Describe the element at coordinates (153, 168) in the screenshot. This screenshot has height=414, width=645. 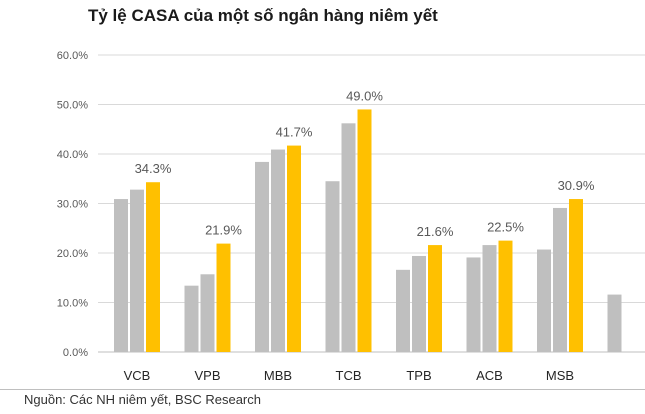
I see `data-label: 34.3%` at that location.